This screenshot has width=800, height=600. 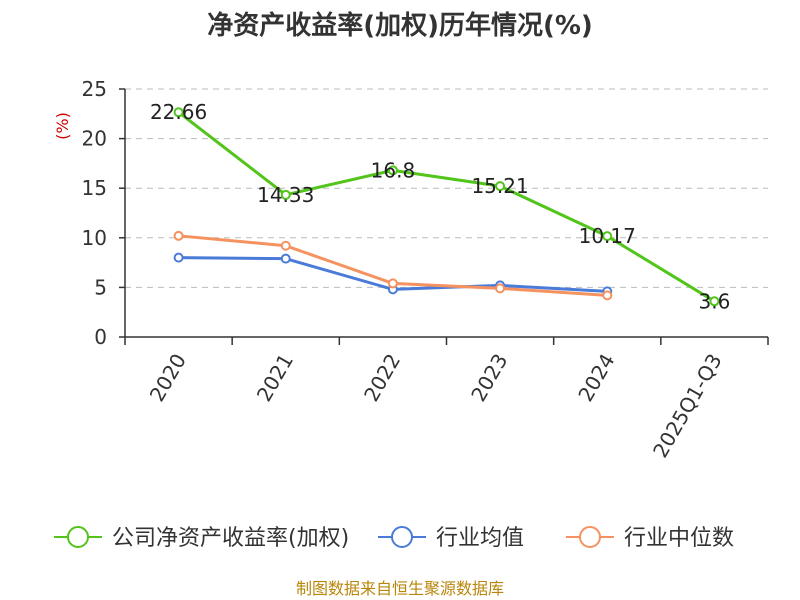 I want to click on y-tick-label: 10, so click(x=94, y=238).